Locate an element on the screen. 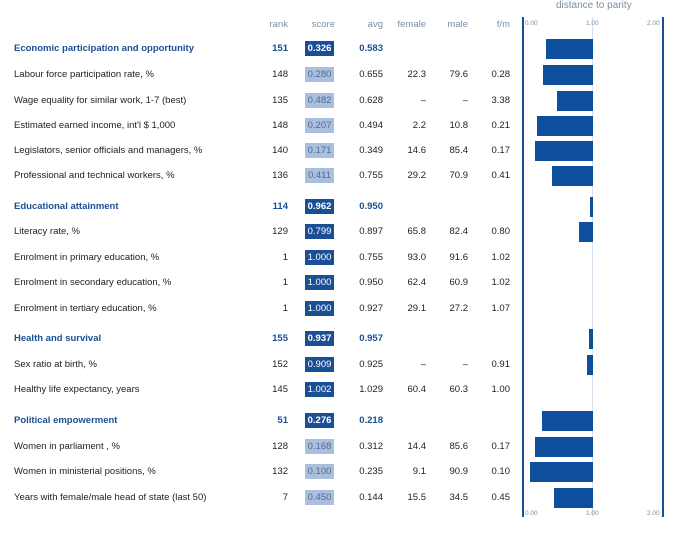  avg-cell: 0.494 is located at coordinates (371, 125).